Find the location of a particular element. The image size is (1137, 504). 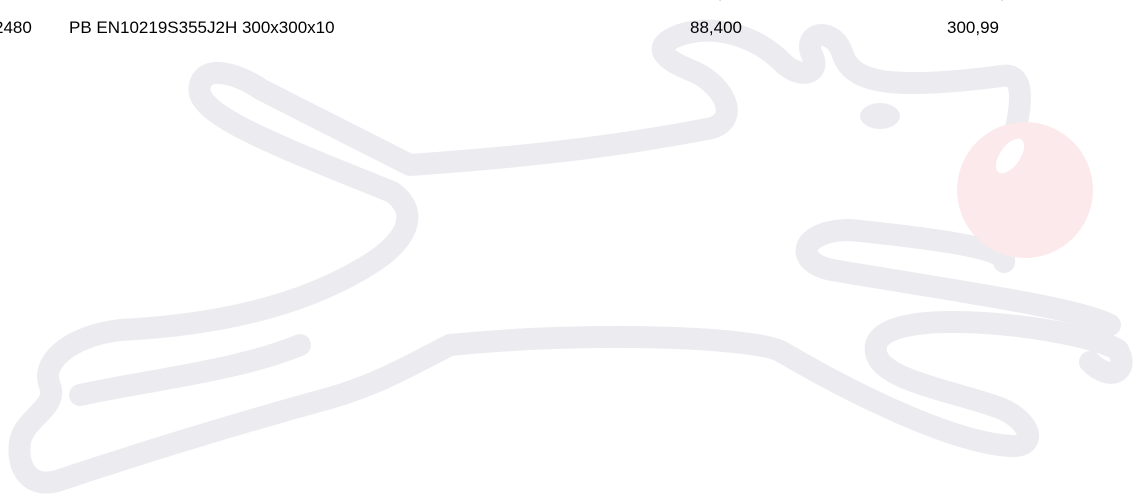

item-code: 2480 is located at coordinates (16, 27).